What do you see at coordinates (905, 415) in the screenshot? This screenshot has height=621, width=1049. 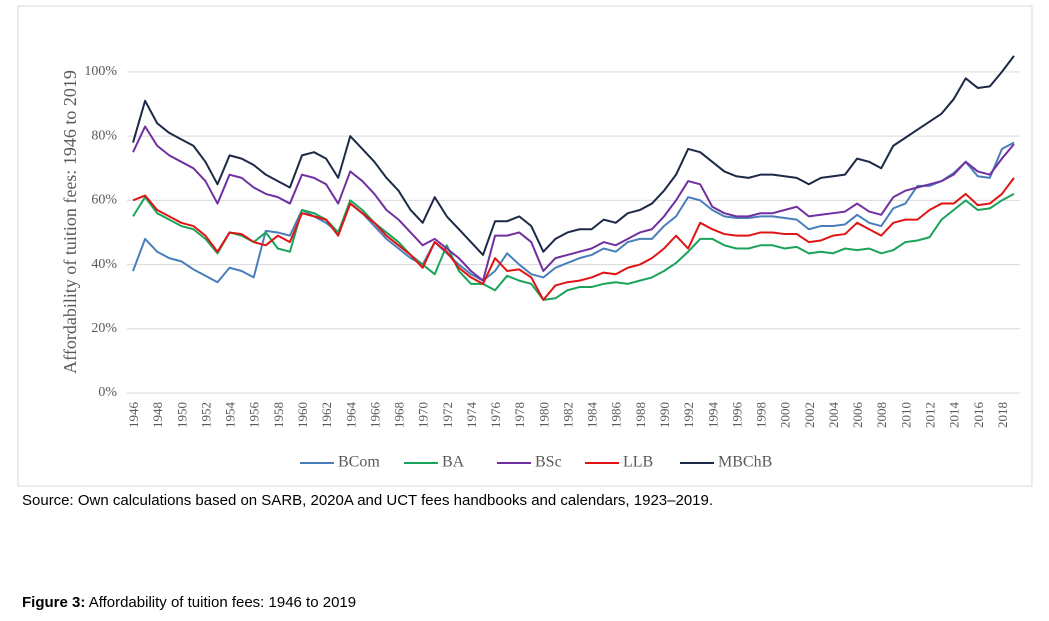 I see `x-tick-label: 2010` at bounding box center [905, 415].